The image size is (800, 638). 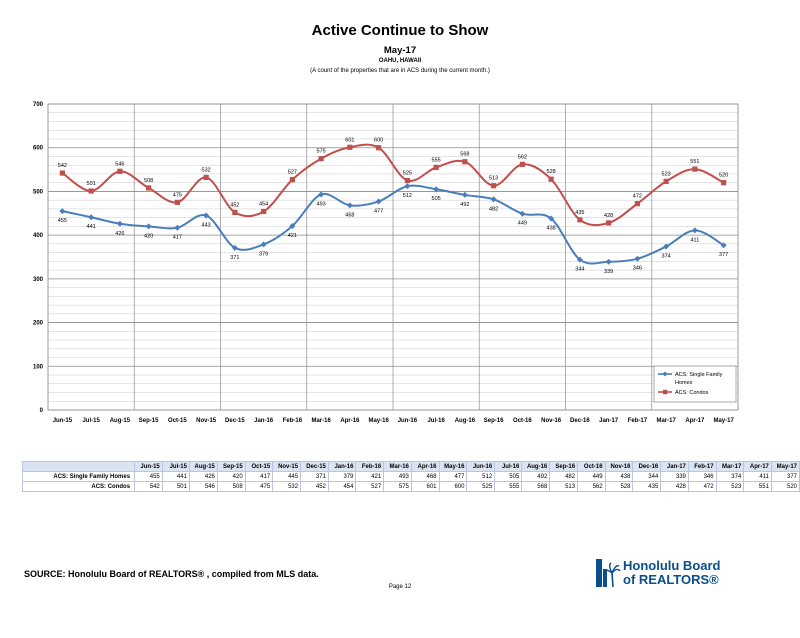 I want to click on data-label: 426, so click(x=119, y=234).